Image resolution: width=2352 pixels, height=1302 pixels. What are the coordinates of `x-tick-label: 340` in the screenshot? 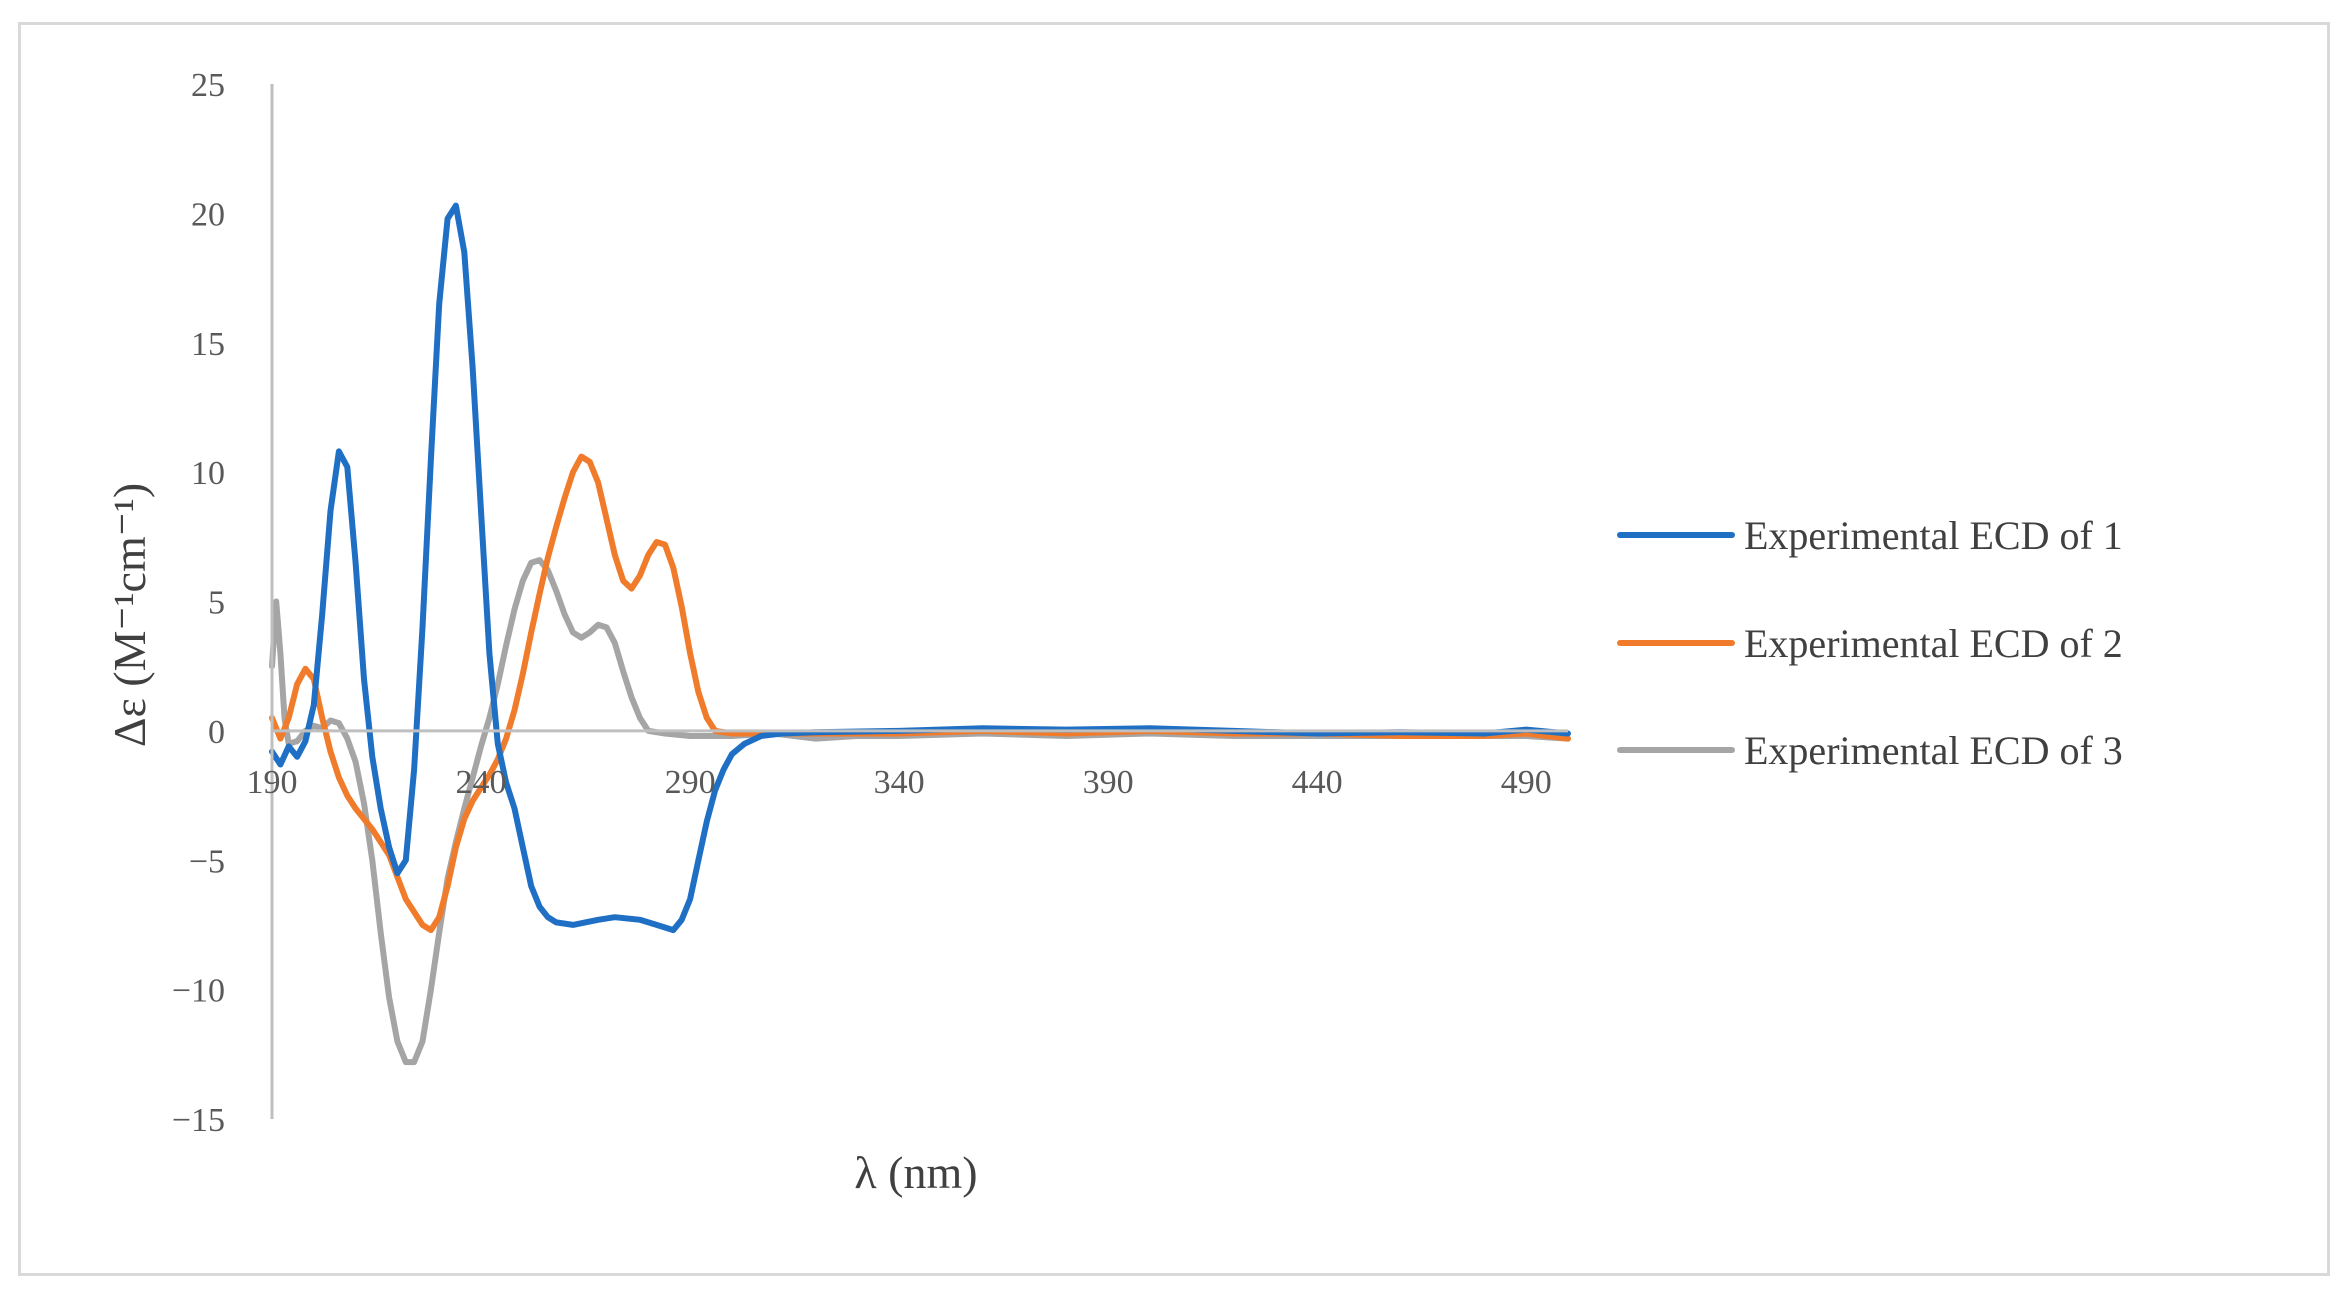 It's located at (899, 782).